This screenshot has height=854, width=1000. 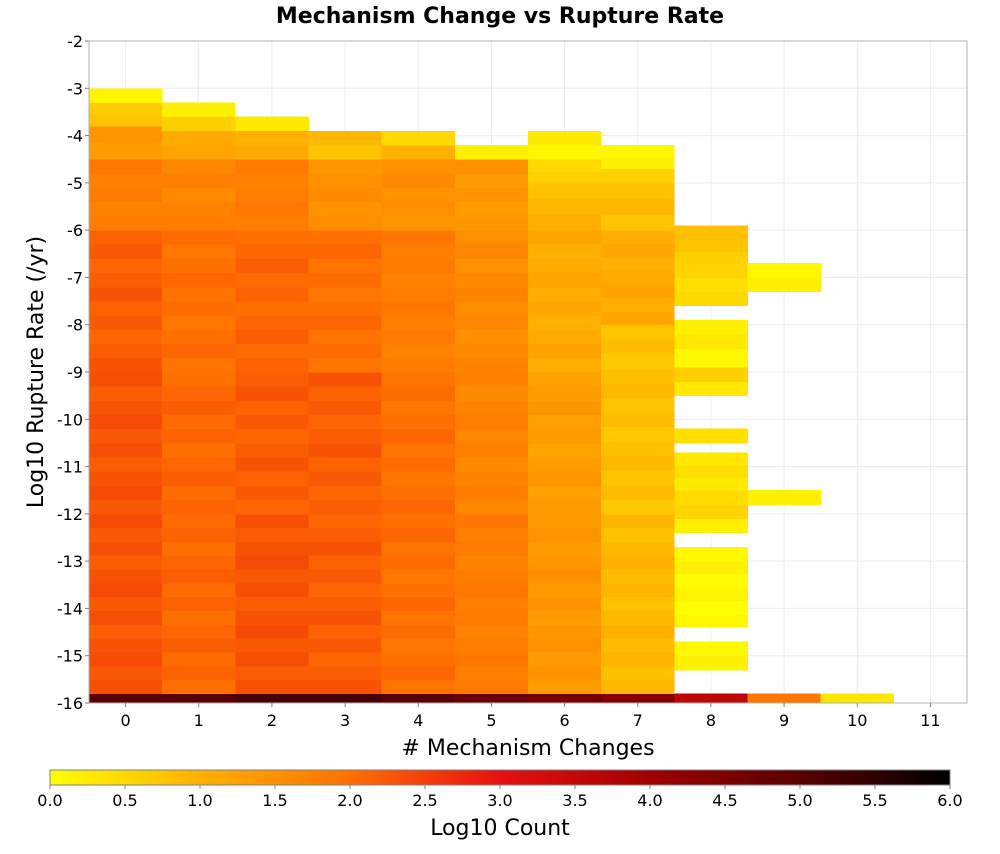 What do you see at coordinates (500, 797) in the screenshot?
I see `colorbar-ticks: 0.0 0.5 1.0 1.5 2.0 2.5 3.0 3.5 4.0 4.5 5.0 5.5 6.0` at bounding box center [500, 797].